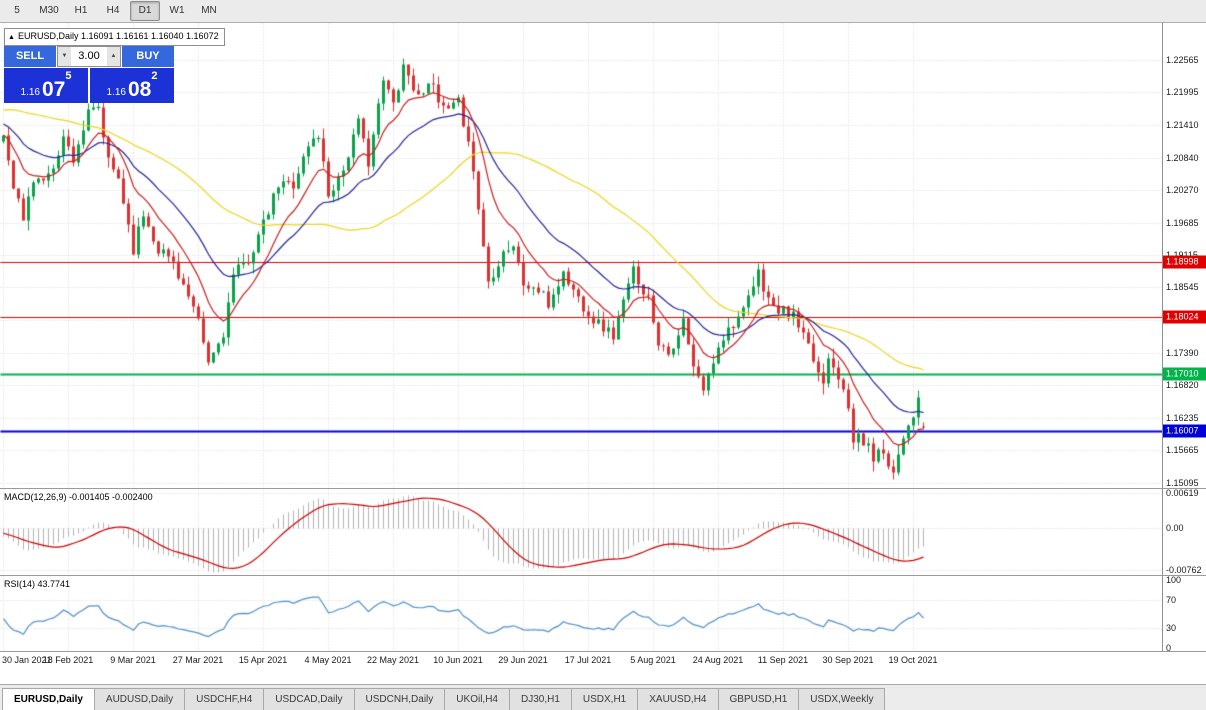 The height and width of the screenshot is (710, 1206). I want to click on rsi-indicator-label: RSI(14) 43.7741, so click(37, 584).